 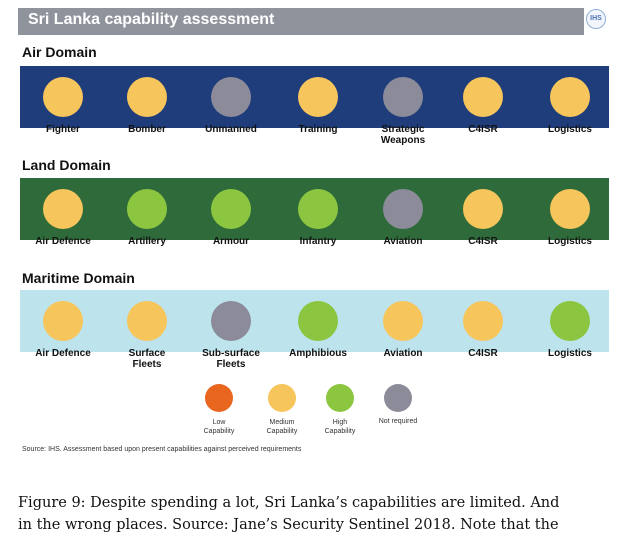 I want to click on legend-label: High Capability, so click(x=340, y=427).